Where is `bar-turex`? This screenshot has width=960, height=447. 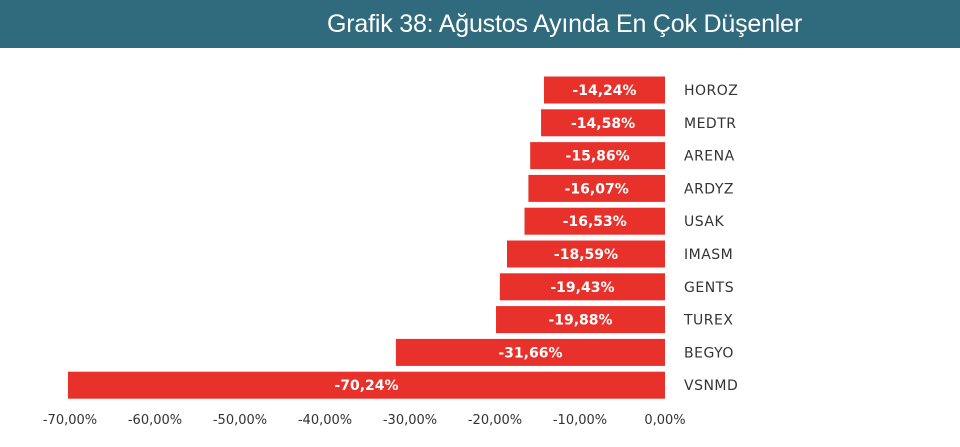
bar-turex is located at coordinates (580, 320).